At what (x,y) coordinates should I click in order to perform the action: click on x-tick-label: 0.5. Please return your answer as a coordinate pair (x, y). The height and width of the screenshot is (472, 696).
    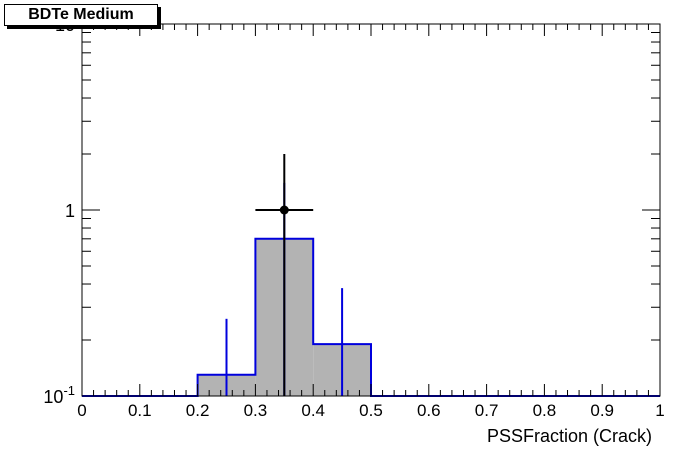
    Looking at the image, I should click on (371, 410).